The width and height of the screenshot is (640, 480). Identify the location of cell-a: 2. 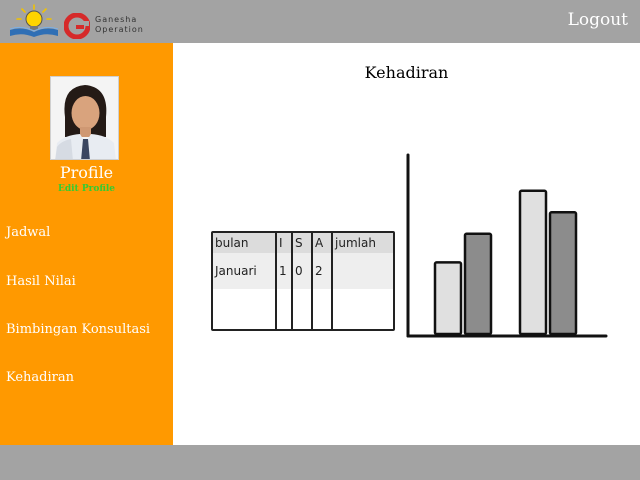
(321, 271).